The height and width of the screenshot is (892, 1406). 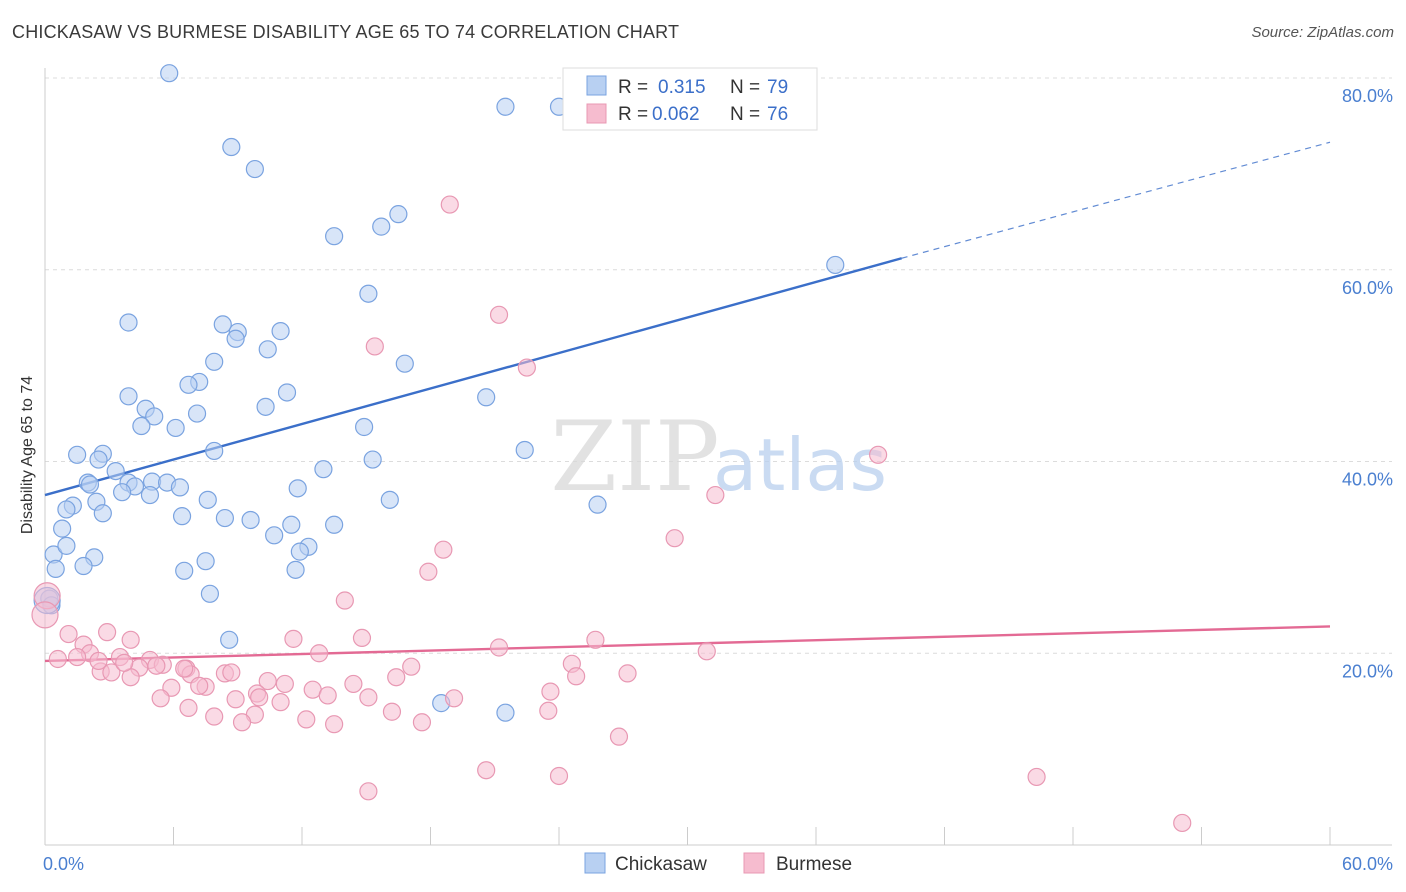 What do you see at coordinates (1367, 480) in the screenshot?
I see `y-tick-label: 40.0%` at bounding box center [1367, 480].